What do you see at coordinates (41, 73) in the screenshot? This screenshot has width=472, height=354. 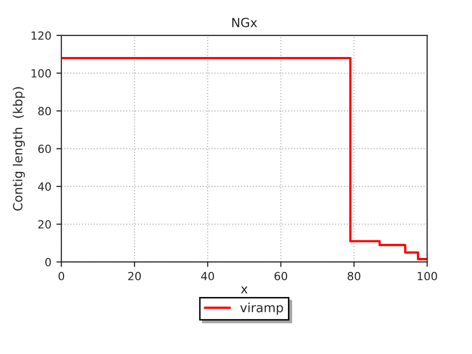 I see `y-tick-label: 100` at bounding box center [41, 73].